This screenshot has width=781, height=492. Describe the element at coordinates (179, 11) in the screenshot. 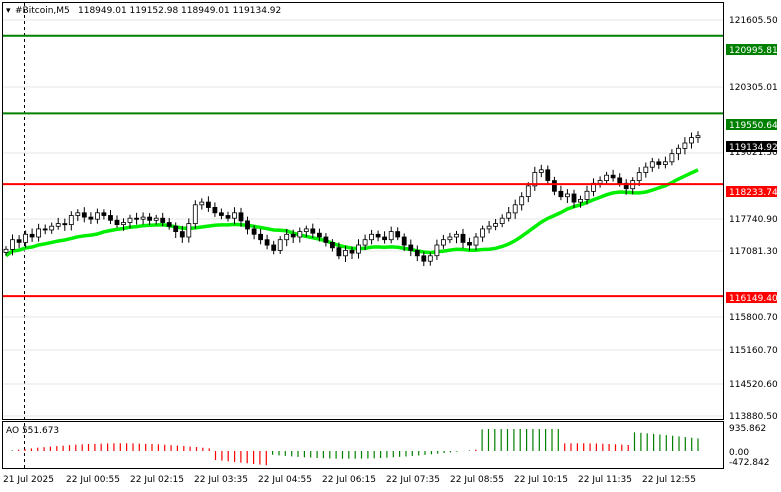

I see `ohlc-readout: 118949.01 119152.98 118949.01 119134.92` at that location.